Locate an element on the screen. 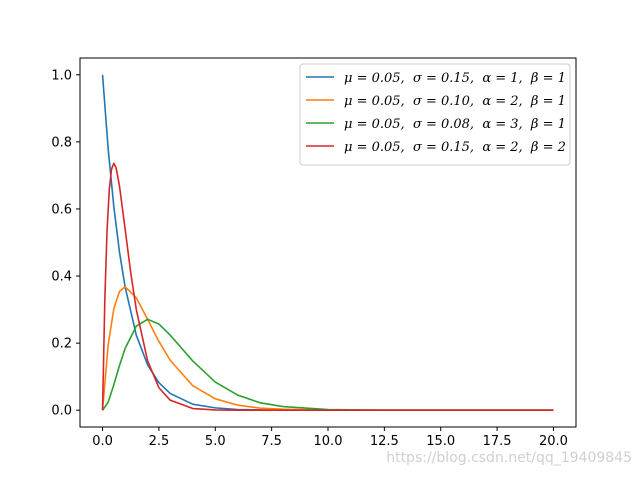  watermark-text: https://blog.csdn.net/qq_19409845 is located at coordinates (509, 458).